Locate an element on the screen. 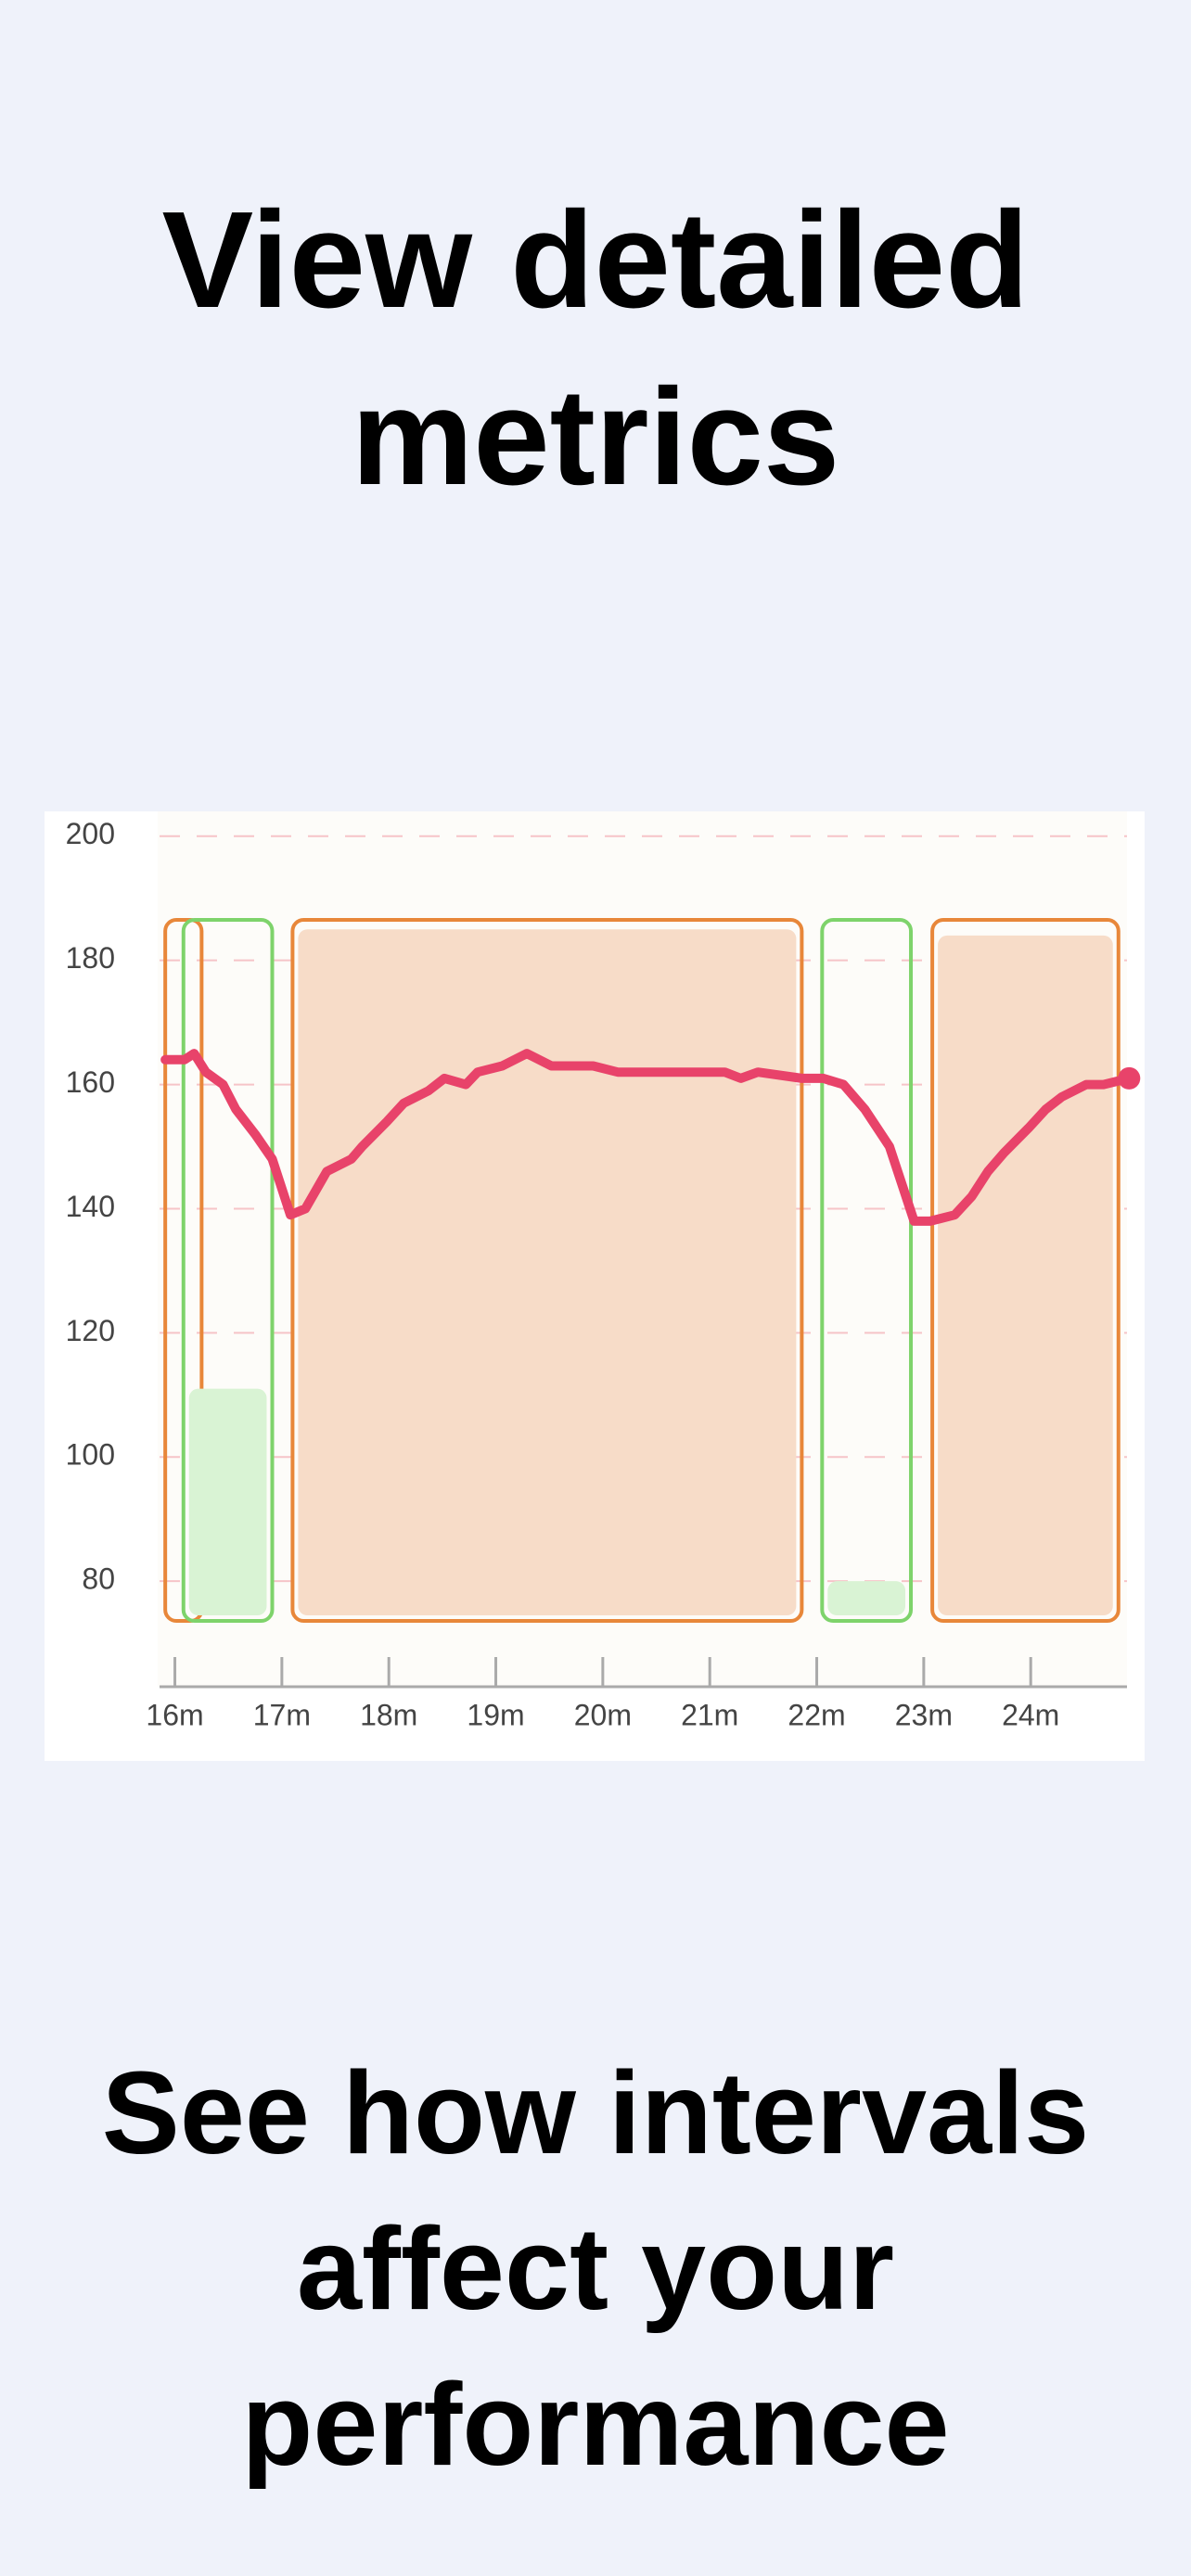 This screenshot has height=2576, width=1191. headline-text: View detailed metrics is located at coordinates (595, 349).